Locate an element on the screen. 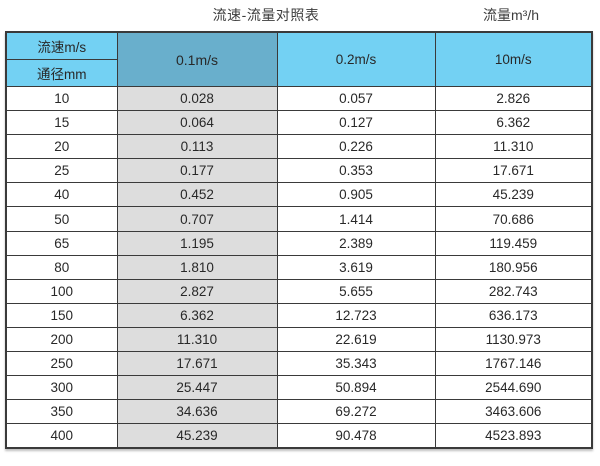 Image resolution: width=600 pixels, height=466 pixels. table-row: 65 1.195 2.389 119.459 is located at coordinates (299, 243).